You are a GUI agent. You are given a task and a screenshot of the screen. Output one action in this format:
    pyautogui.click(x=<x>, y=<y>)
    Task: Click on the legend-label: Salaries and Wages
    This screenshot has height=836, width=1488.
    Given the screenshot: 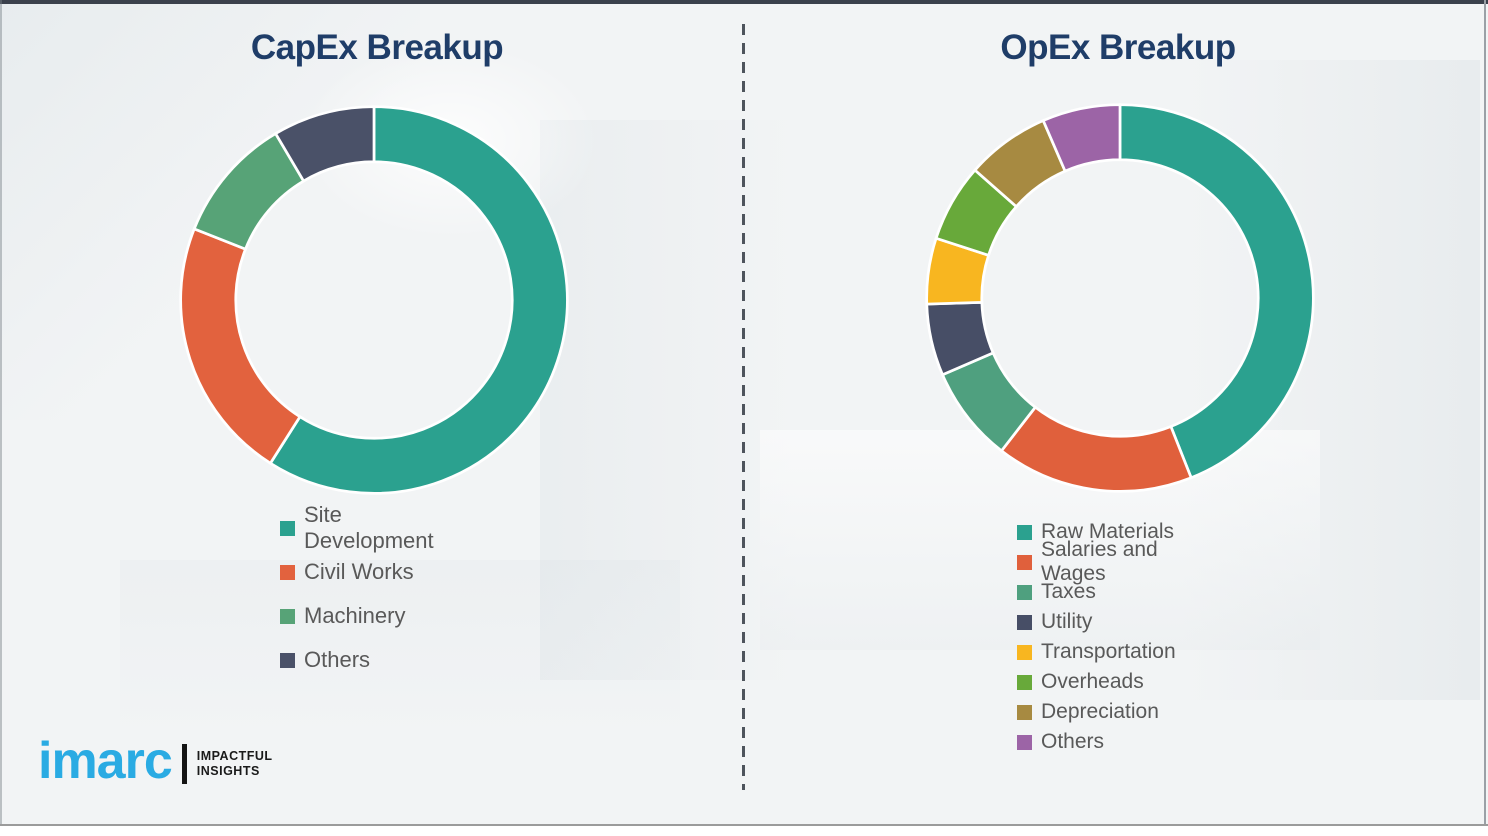 What is the action you would take?
    pyautogui.click(x=1099, y=561)
    